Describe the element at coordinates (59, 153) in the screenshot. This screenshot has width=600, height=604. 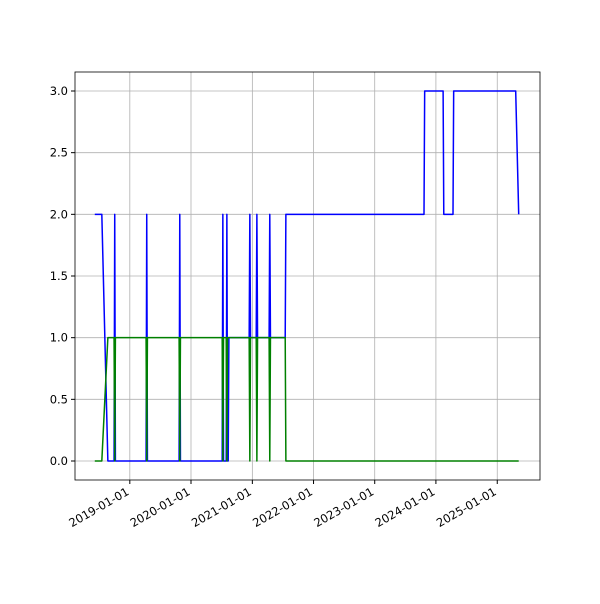
I see `y-tick-label: 2.5` at that location.